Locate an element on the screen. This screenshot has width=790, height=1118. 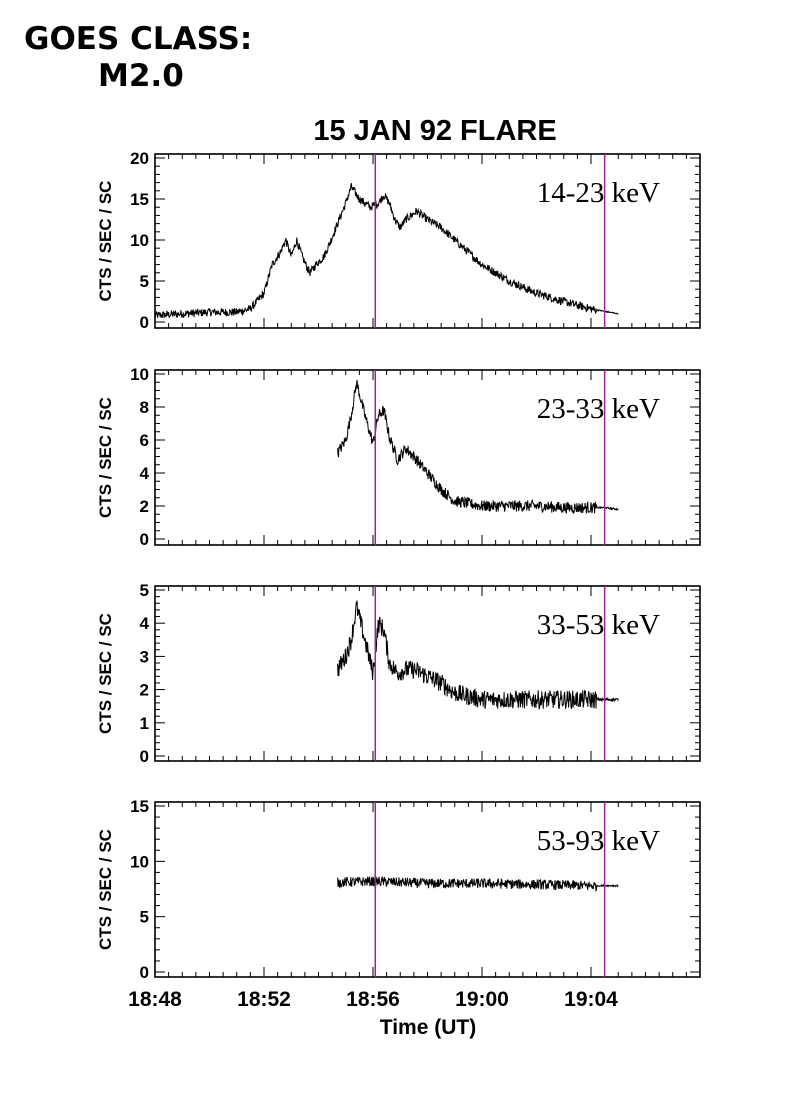
panel-1: 0 5 10 15 20 CTS / SEC / SC 14-23 keV is located at coordinates (398, 240).